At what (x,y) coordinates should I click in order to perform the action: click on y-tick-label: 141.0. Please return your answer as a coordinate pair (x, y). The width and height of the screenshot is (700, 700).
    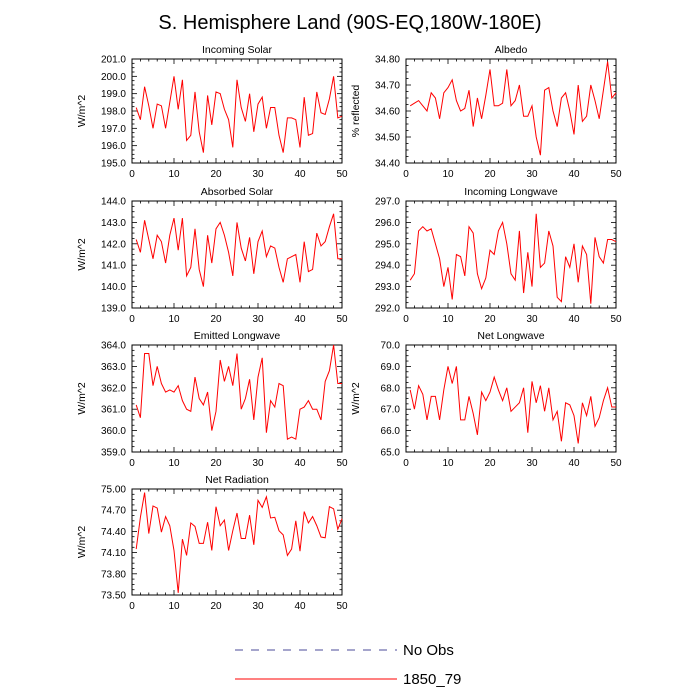
    Looking at the image, I should click on (113, 266).